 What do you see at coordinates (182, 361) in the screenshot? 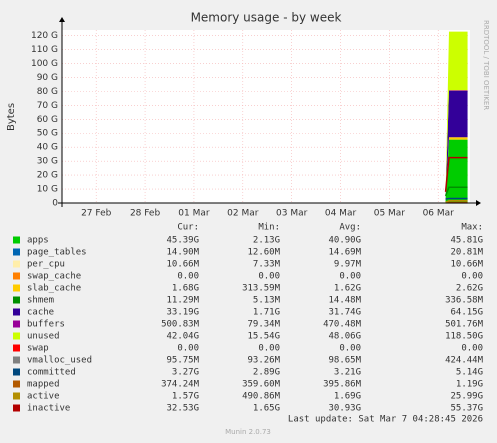
I see `stat-value: 95.75M` at bounding box center [182, 361].